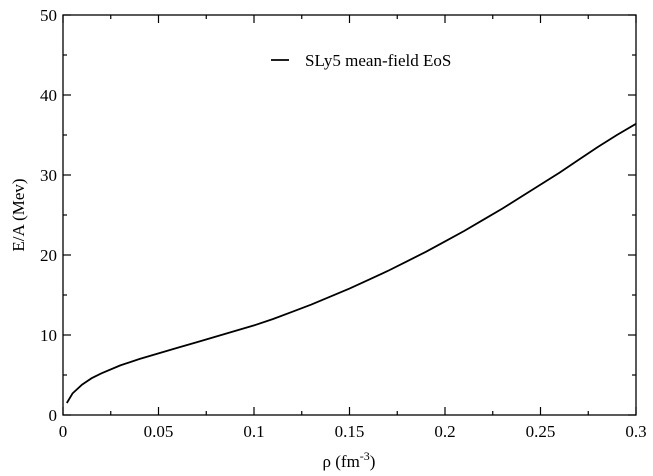 This screenshot has height=476, width=653. I want to click on x-tick-label: 0.1, so click(253, 431).